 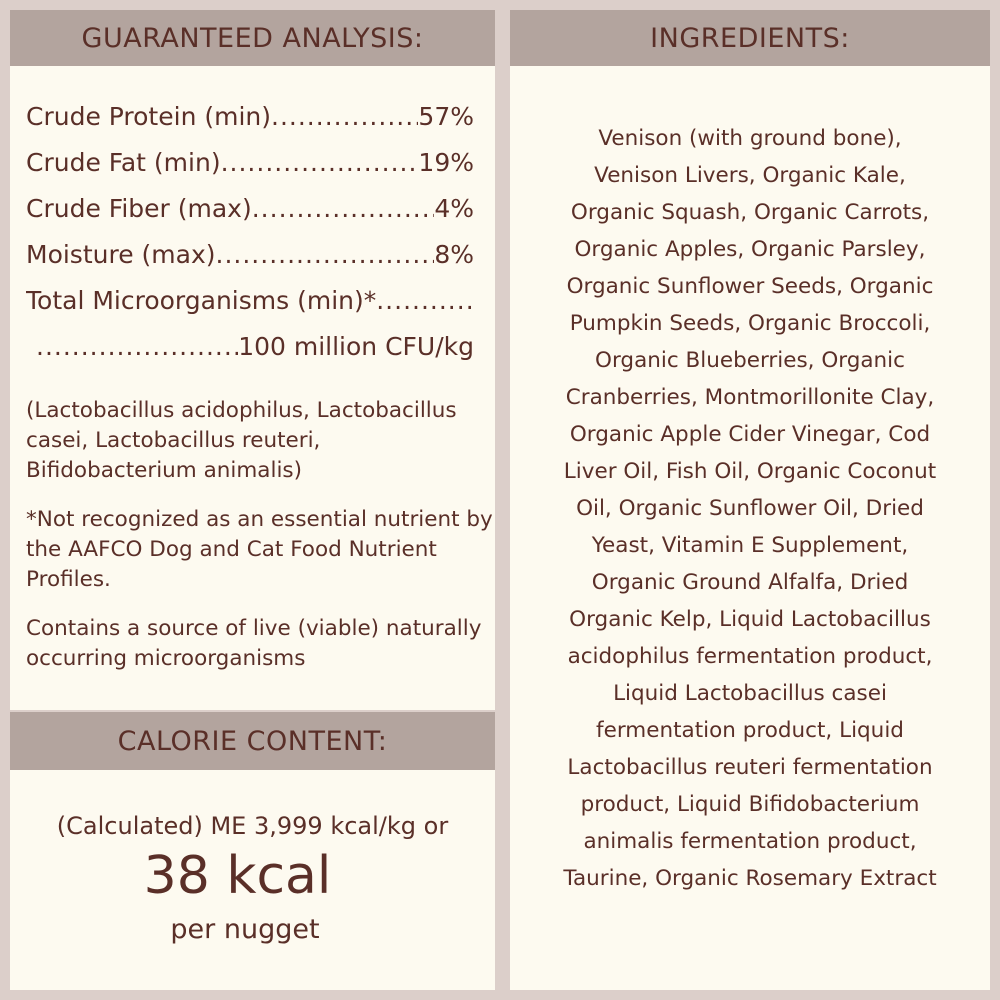 I want to click on ingredients-line: fermentation product, Liquid, so click(x=750, y=730).